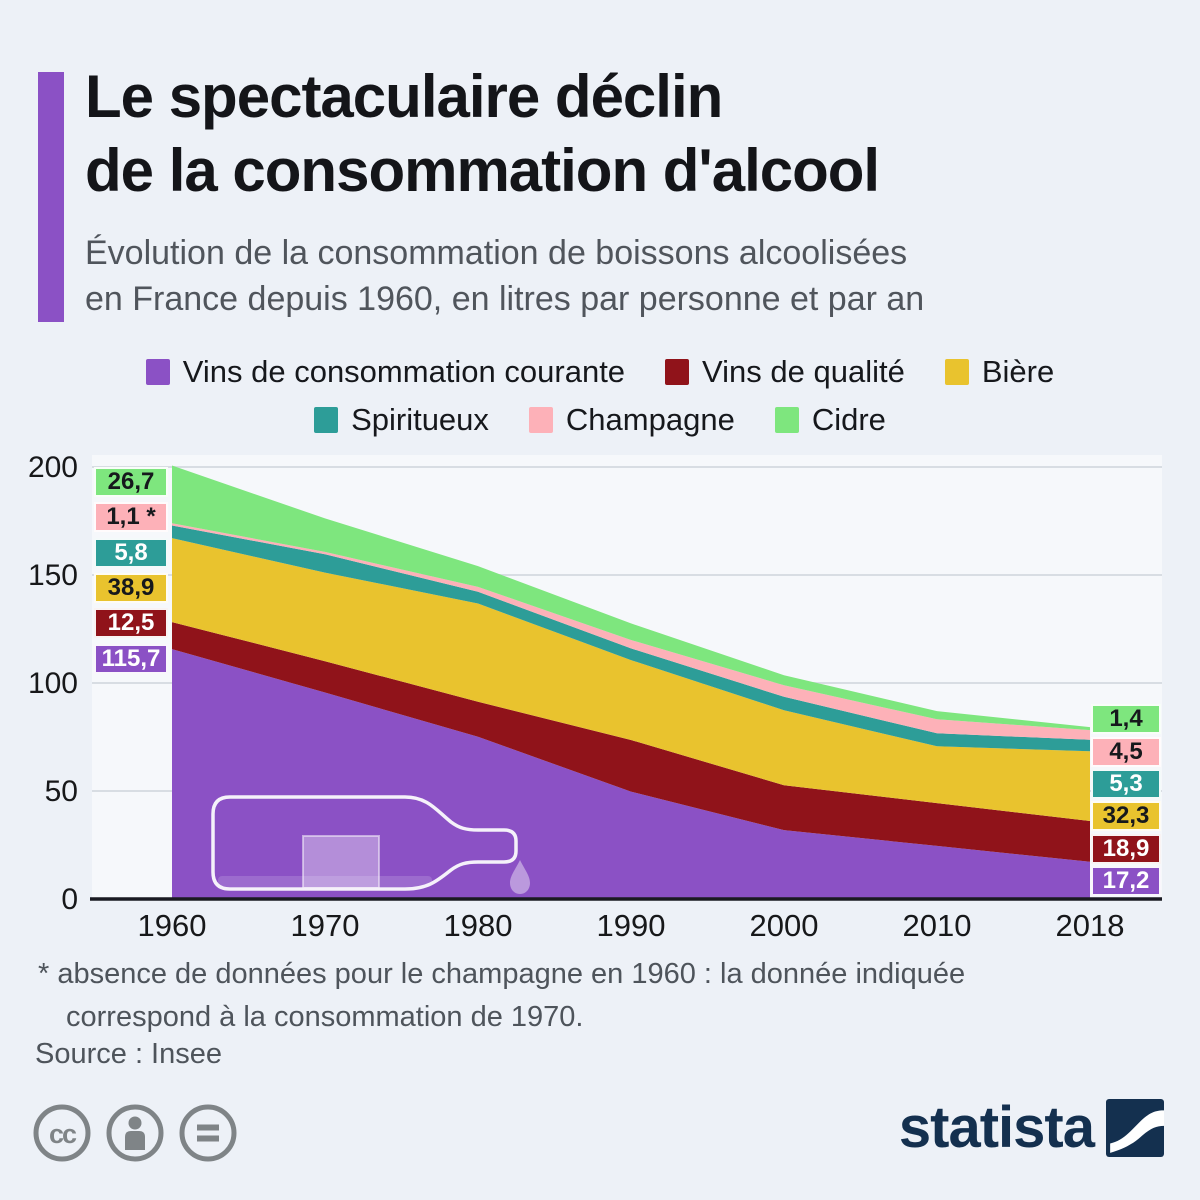 The width and height of the screenshot is (1200, 1200). What do you see at coordinates (1126, 849) in the screenshot?
I see `value-label-vins-de-qualit-: 18,9` at bounding box center [1126, 849].